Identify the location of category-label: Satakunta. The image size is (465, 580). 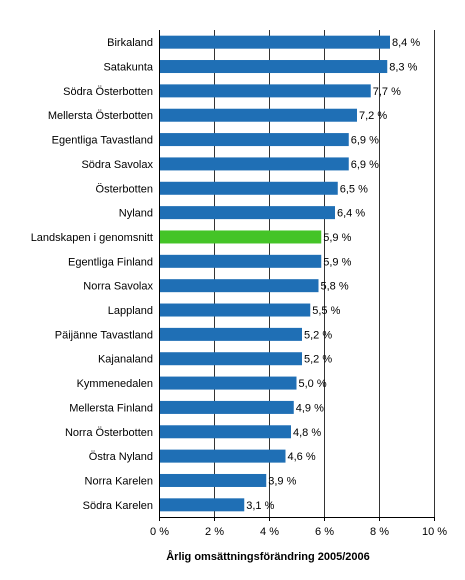
(128, 68).